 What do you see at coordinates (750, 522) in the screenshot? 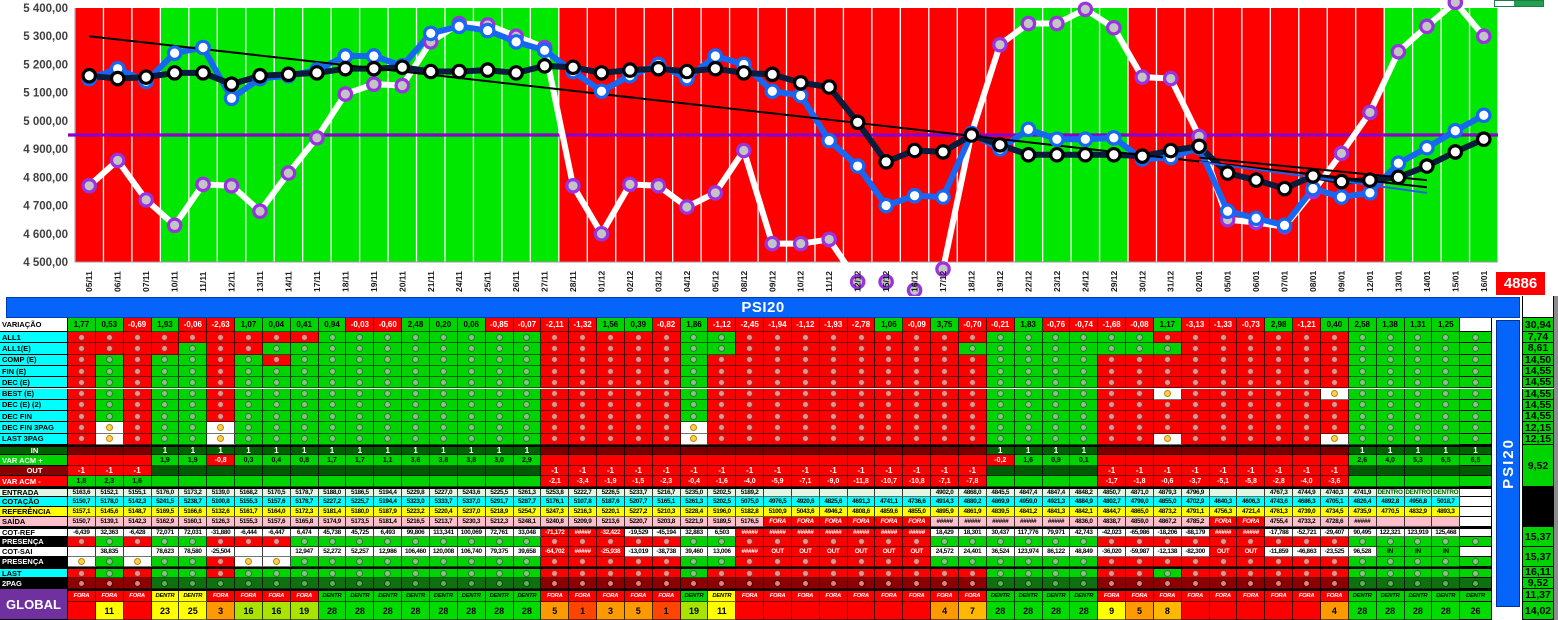
I see `cell-saida-09/12: 5176,5` at bounding box center [750, 522].